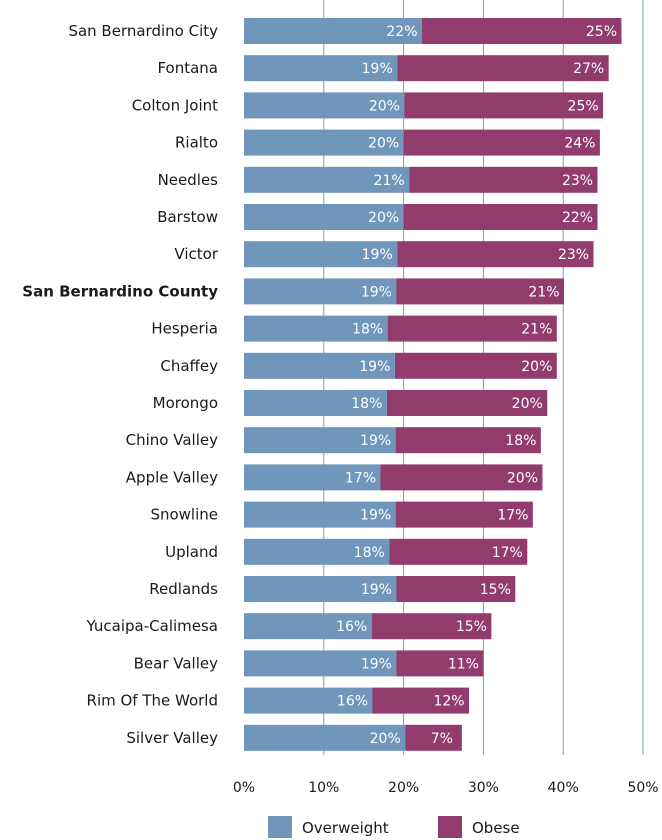 The width and height of the screenshot is (662, 840). What do you see at coordinates (448, 702) in the screenshot?
I see `obese-value-label: 12%` at bounding box center [448, 702].